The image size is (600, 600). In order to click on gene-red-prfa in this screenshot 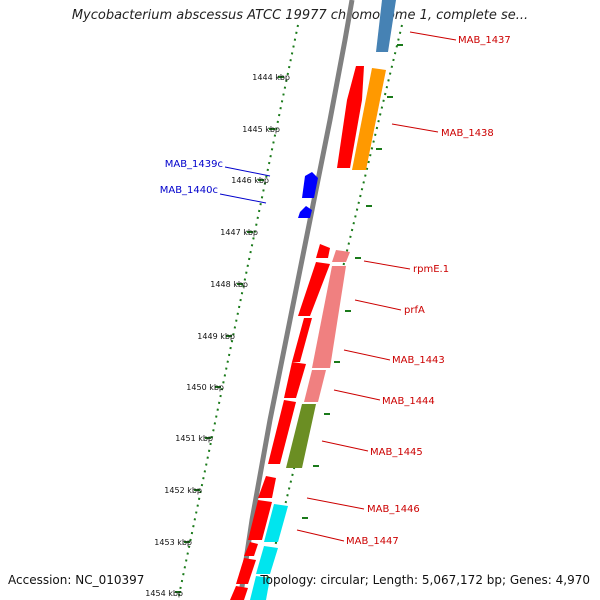, I will do `click(314, 289)`.